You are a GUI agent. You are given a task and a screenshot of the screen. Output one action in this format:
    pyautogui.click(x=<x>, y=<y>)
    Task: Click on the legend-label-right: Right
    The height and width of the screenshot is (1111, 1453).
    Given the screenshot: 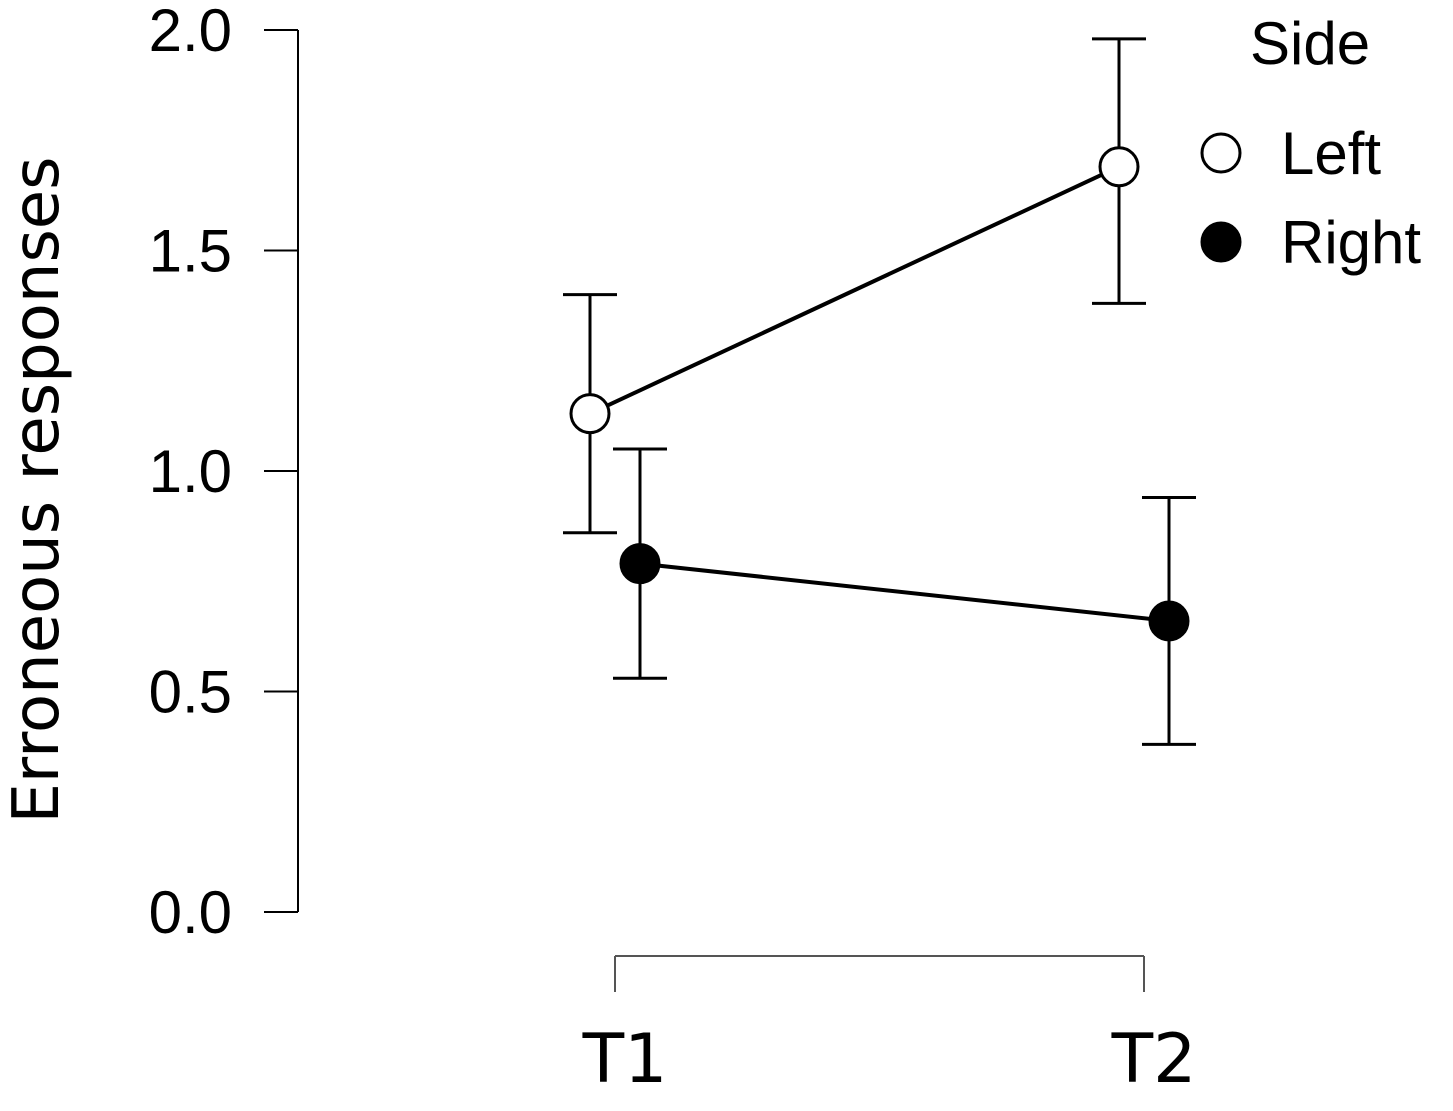 What is the action you would take?
    pyautogui.click(x=1351, y=242)
    